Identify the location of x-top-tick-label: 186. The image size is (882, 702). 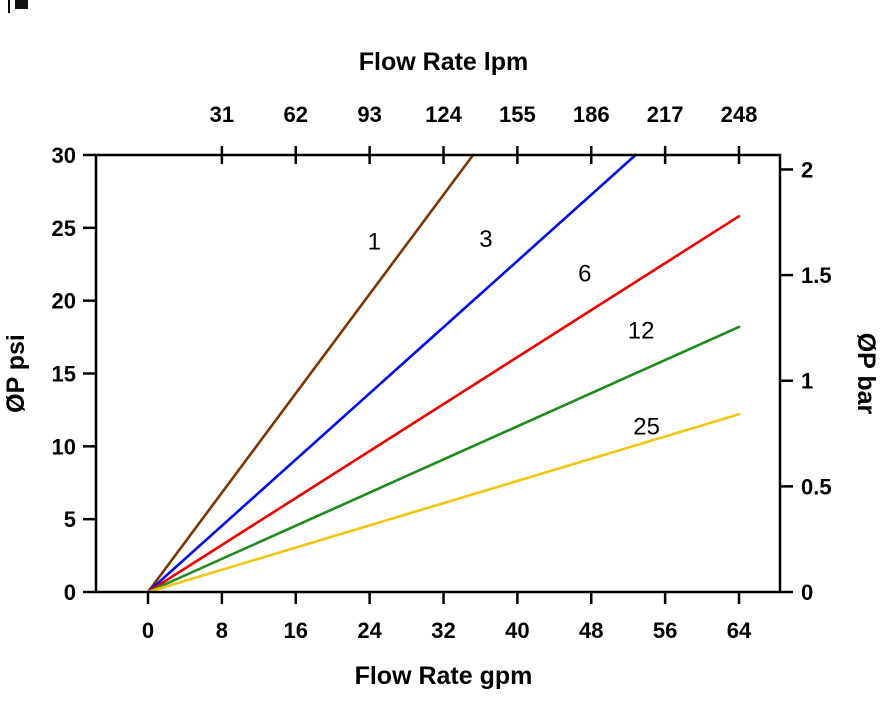
(591, 114).